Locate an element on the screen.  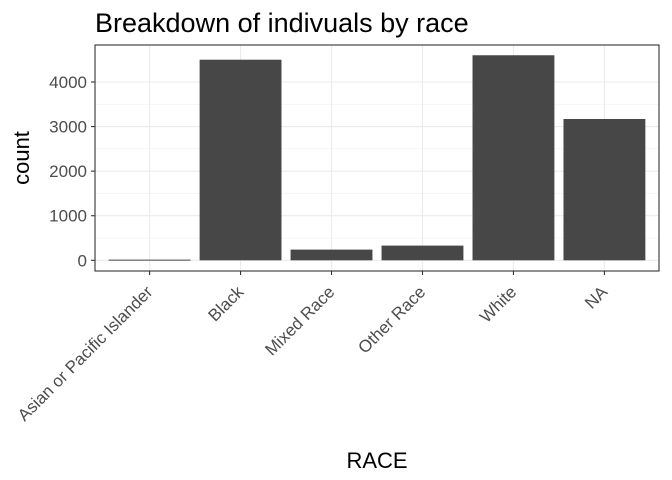
x-tick-label: White is located at coordinates (498, 304).